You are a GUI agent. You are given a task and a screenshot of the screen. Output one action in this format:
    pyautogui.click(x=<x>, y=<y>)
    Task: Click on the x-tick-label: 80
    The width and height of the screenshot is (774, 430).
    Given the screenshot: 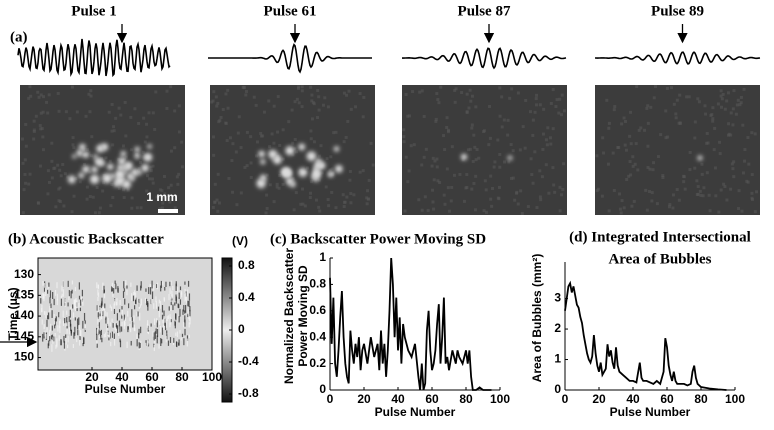 What is the action you would take?
    pyautogui.click(x=466, y=399)
    